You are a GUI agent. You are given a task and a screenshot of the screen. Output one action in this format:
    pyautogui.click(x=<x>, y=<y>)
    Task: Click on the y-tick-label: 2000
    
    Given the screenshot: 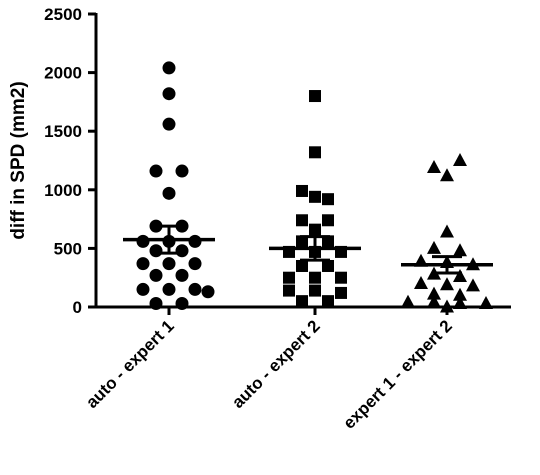 What is the action you would take?
    pyautogui.click(x=63, y=73)
    